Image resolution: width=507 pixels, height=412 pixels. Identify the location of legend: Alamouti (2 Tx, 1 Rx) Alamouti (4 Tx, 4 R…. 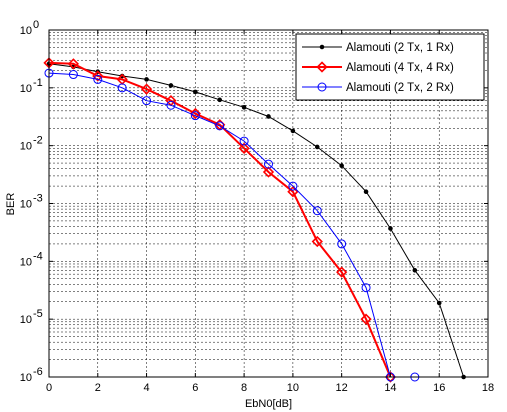
(390, 67).